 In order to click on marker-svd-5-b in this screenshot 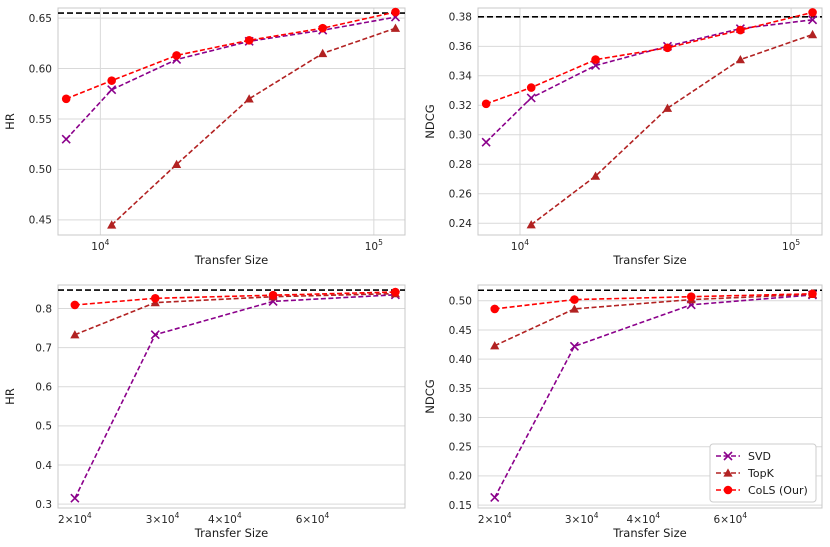, I will do `click(813, 20)`.